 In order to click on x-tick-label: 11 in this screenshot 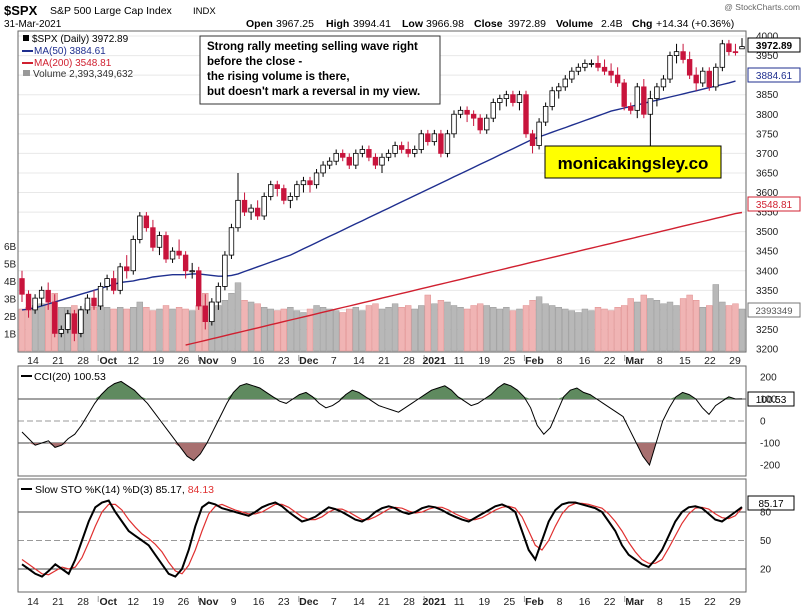, I will do `click(459, 361)`.